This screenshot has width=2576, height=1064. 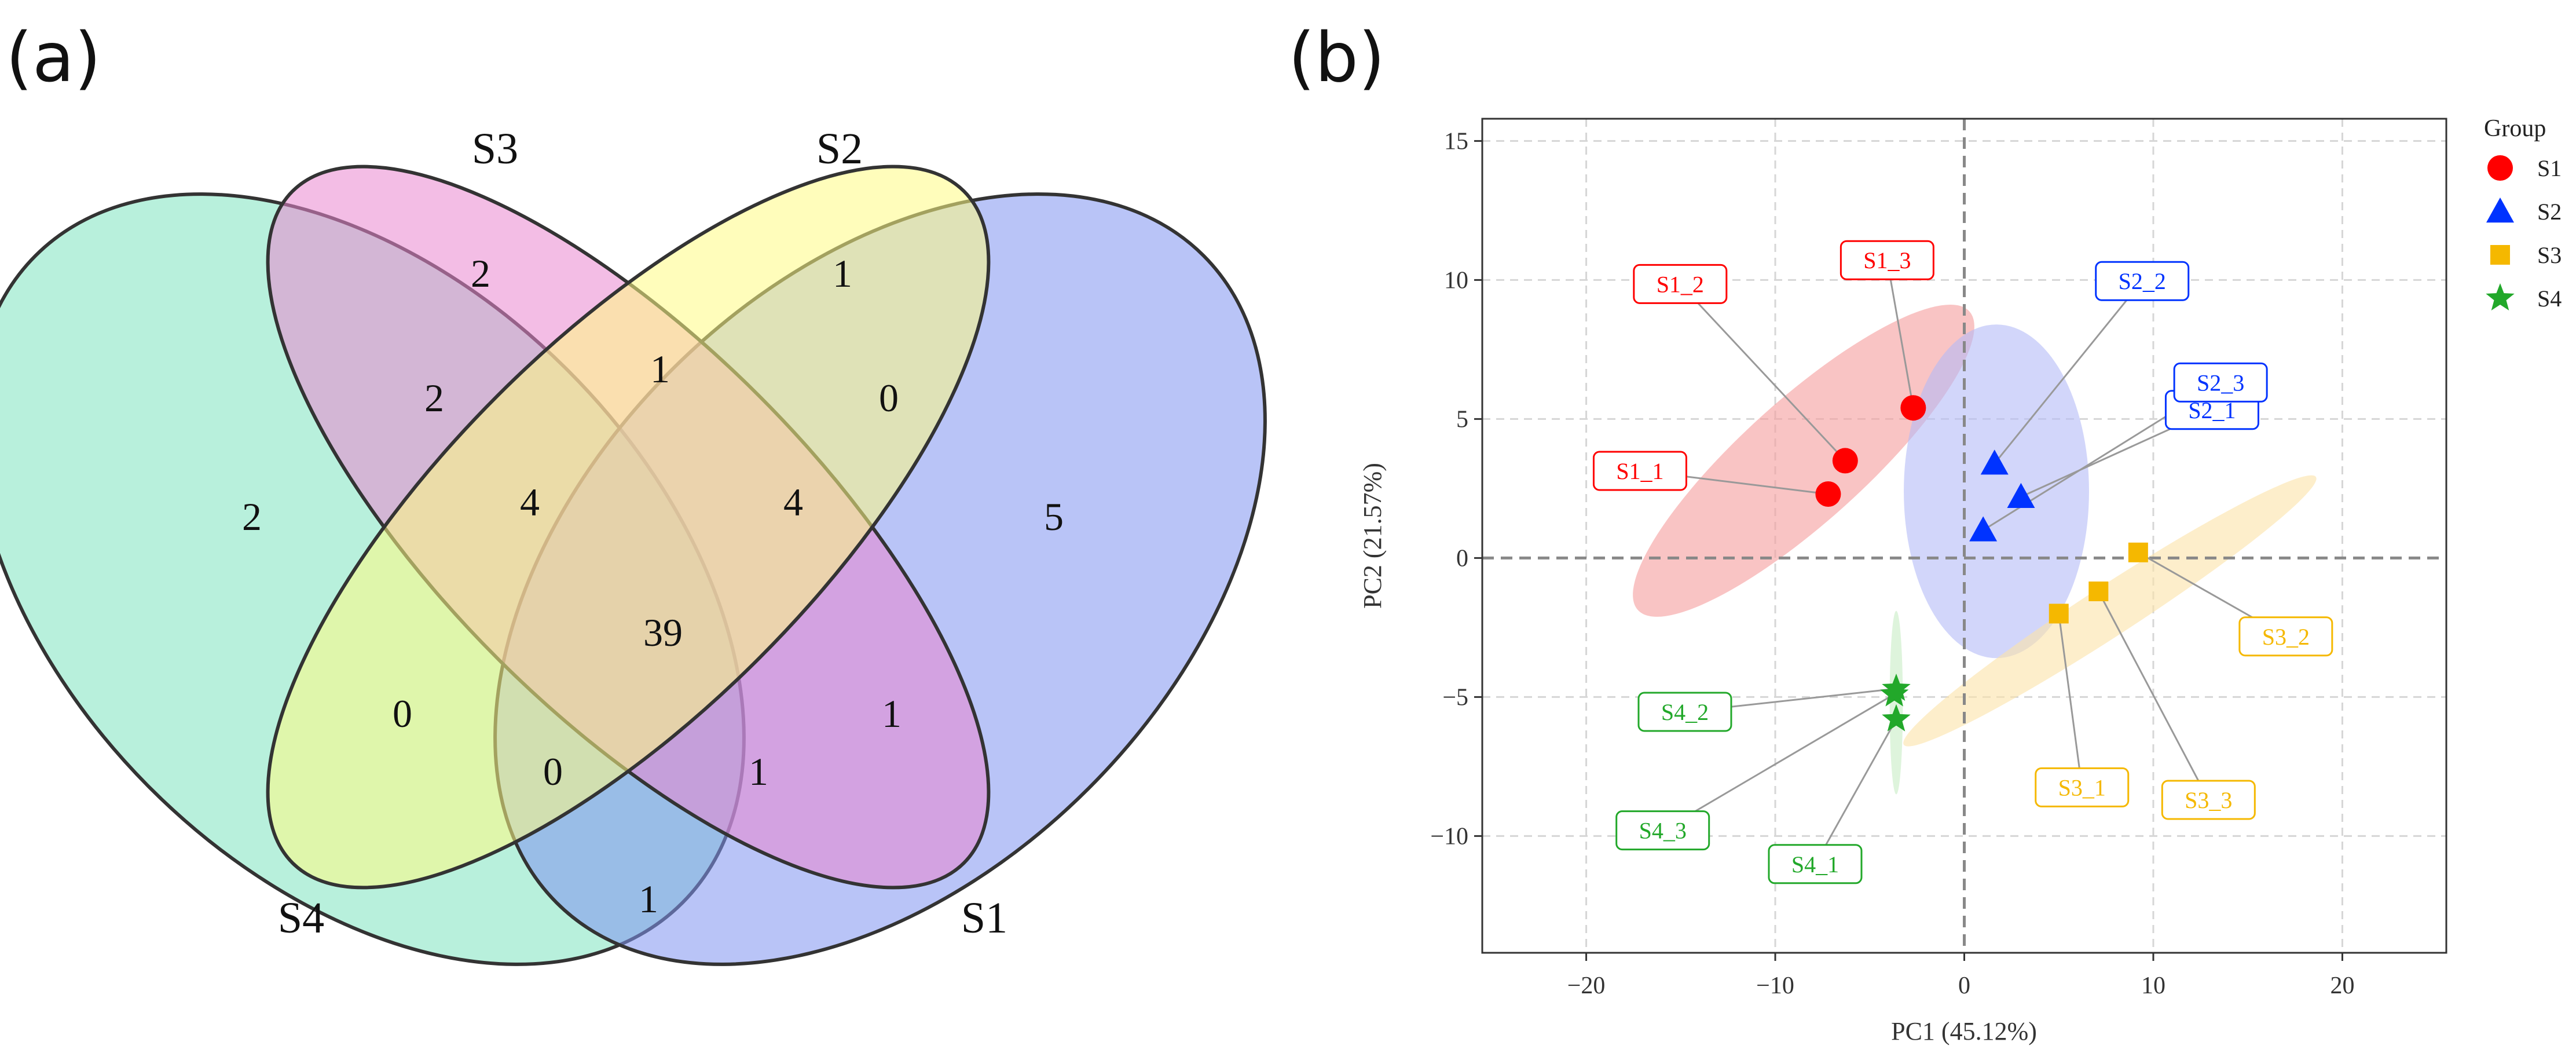 What do you see at coordinates (1336, 57) in the screenshot?
I see `panel-b-label: (b)` at bounding box center [1336, 57].